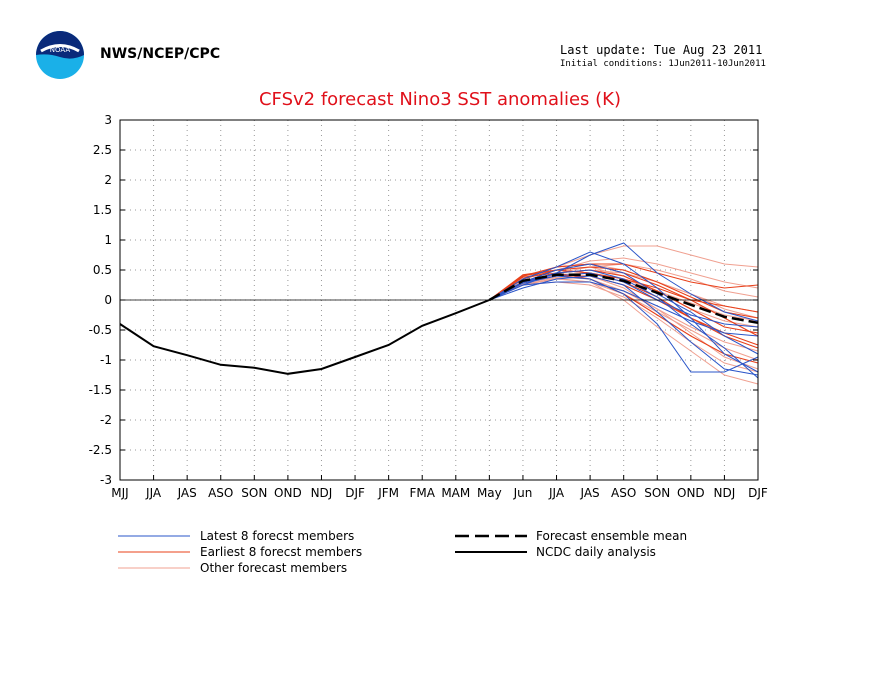 The width and height of the screenshot is (880, 680). I want to click on noaa-logo-text: NOAA, so click(60, 50).